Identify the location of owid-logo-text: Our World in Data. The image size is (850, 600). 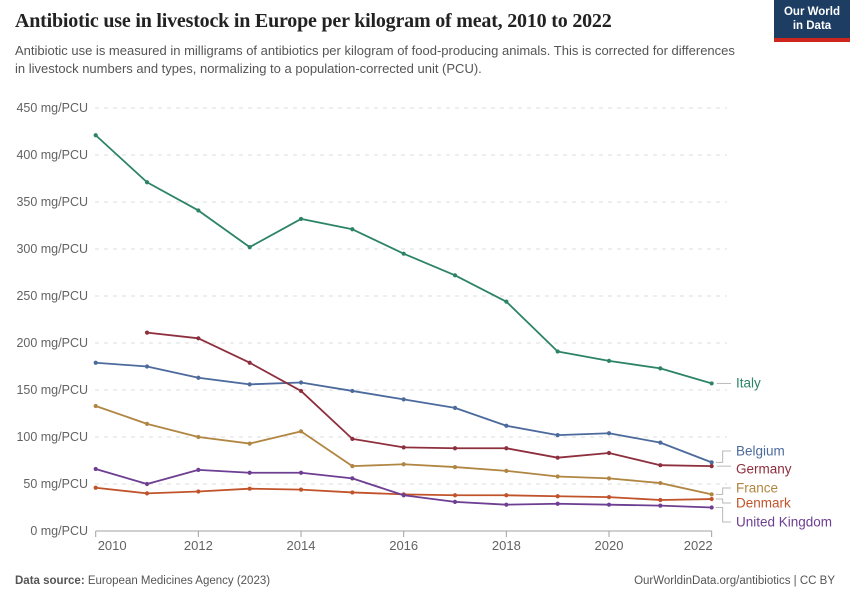
(812, 19).